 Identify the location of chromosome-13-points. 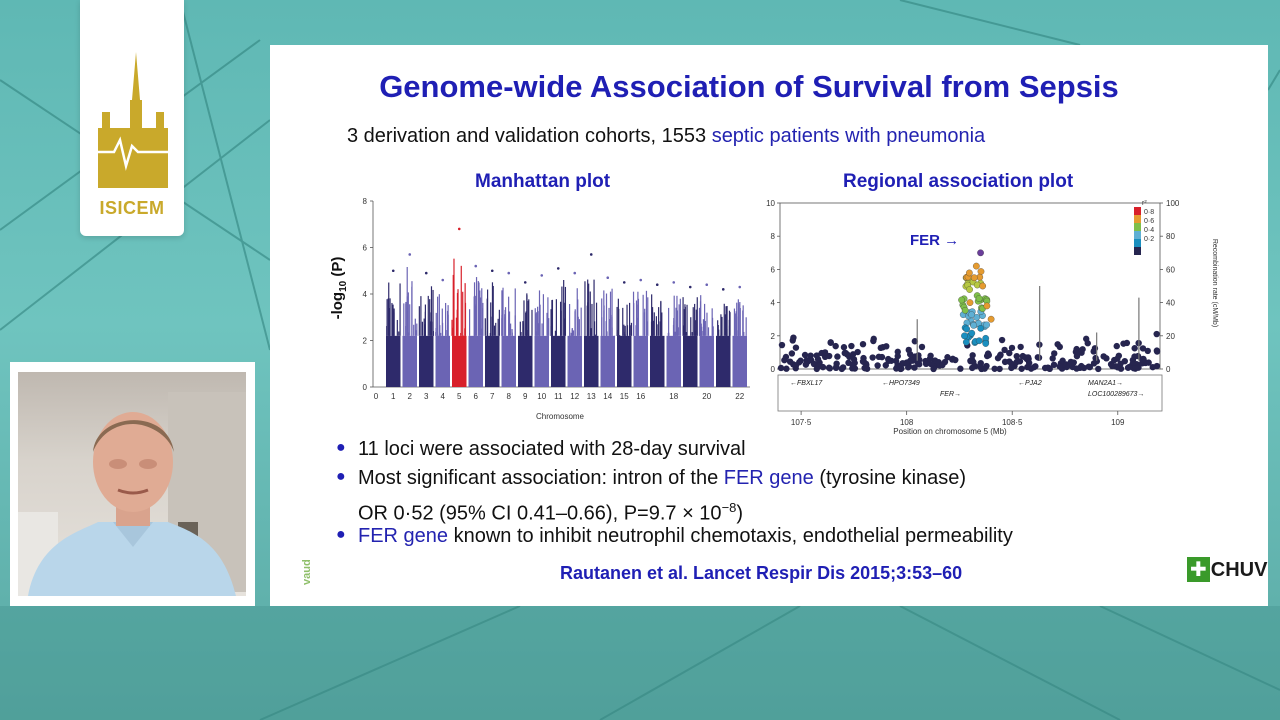
(591, 320).